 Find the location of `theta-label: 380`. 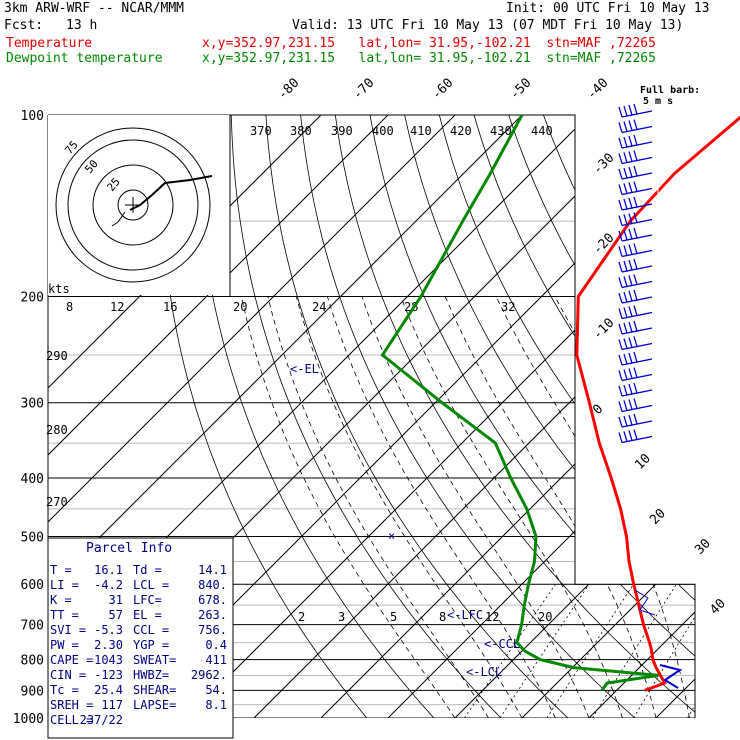

theta-label: 380 is located at coordinates (301, 131).